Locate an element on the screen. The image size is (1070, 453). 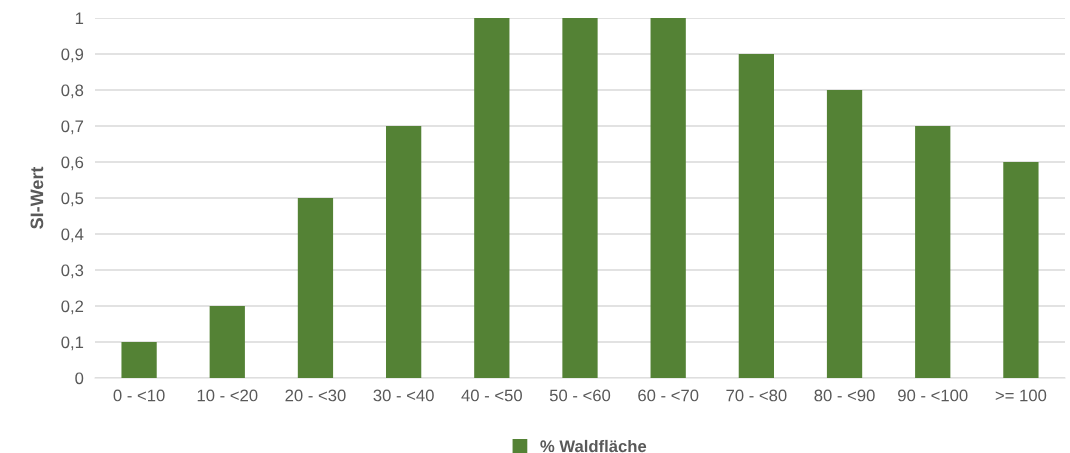
legend-label: % Waldfläche is located at coordinates (593, 446).